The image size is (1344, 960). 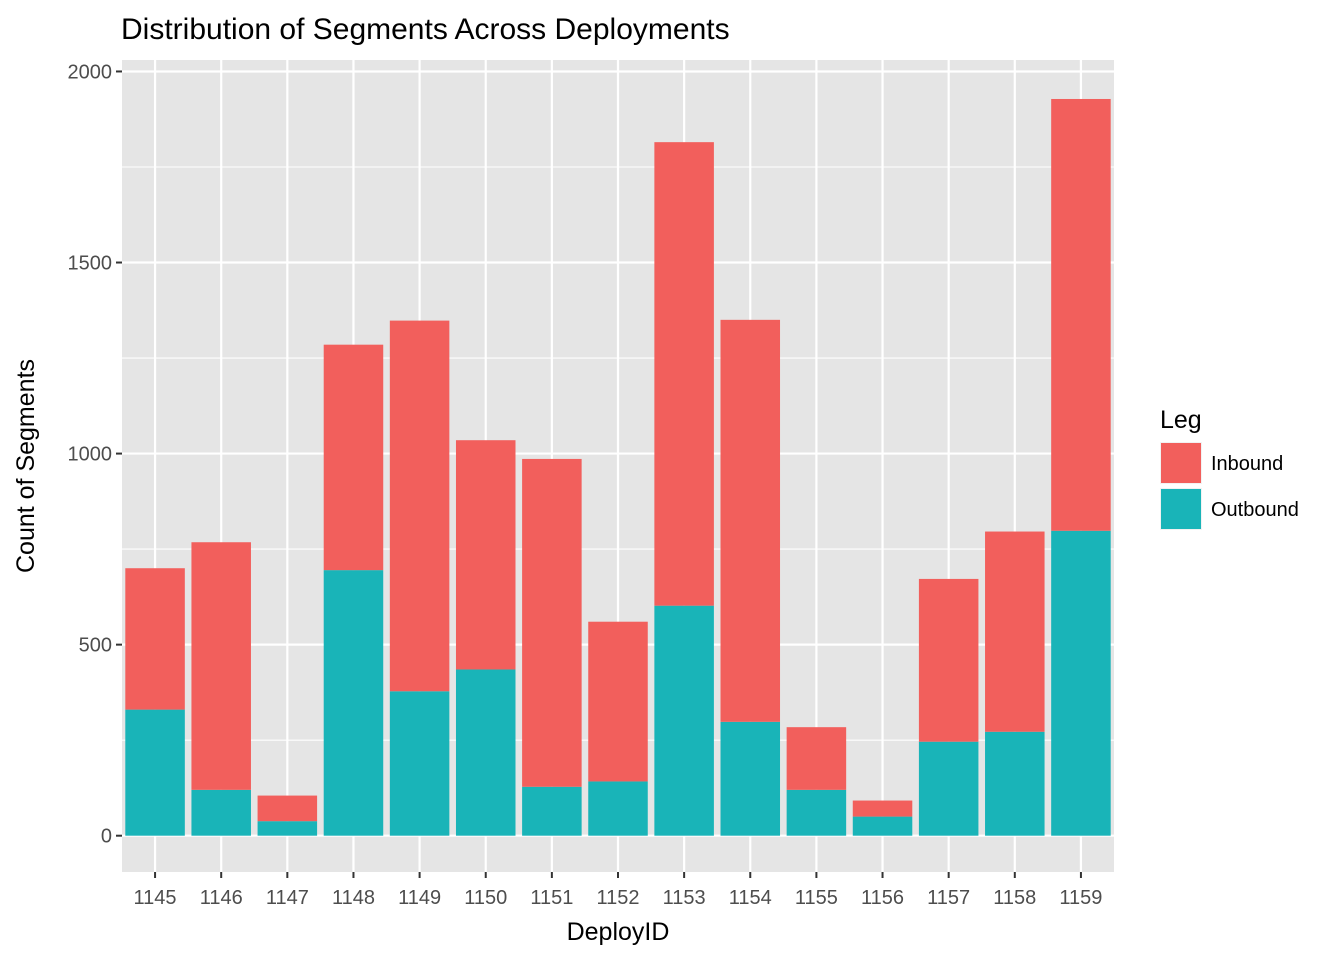 I want to click on y-tick-label: 2000, so click(x=90, y=72).